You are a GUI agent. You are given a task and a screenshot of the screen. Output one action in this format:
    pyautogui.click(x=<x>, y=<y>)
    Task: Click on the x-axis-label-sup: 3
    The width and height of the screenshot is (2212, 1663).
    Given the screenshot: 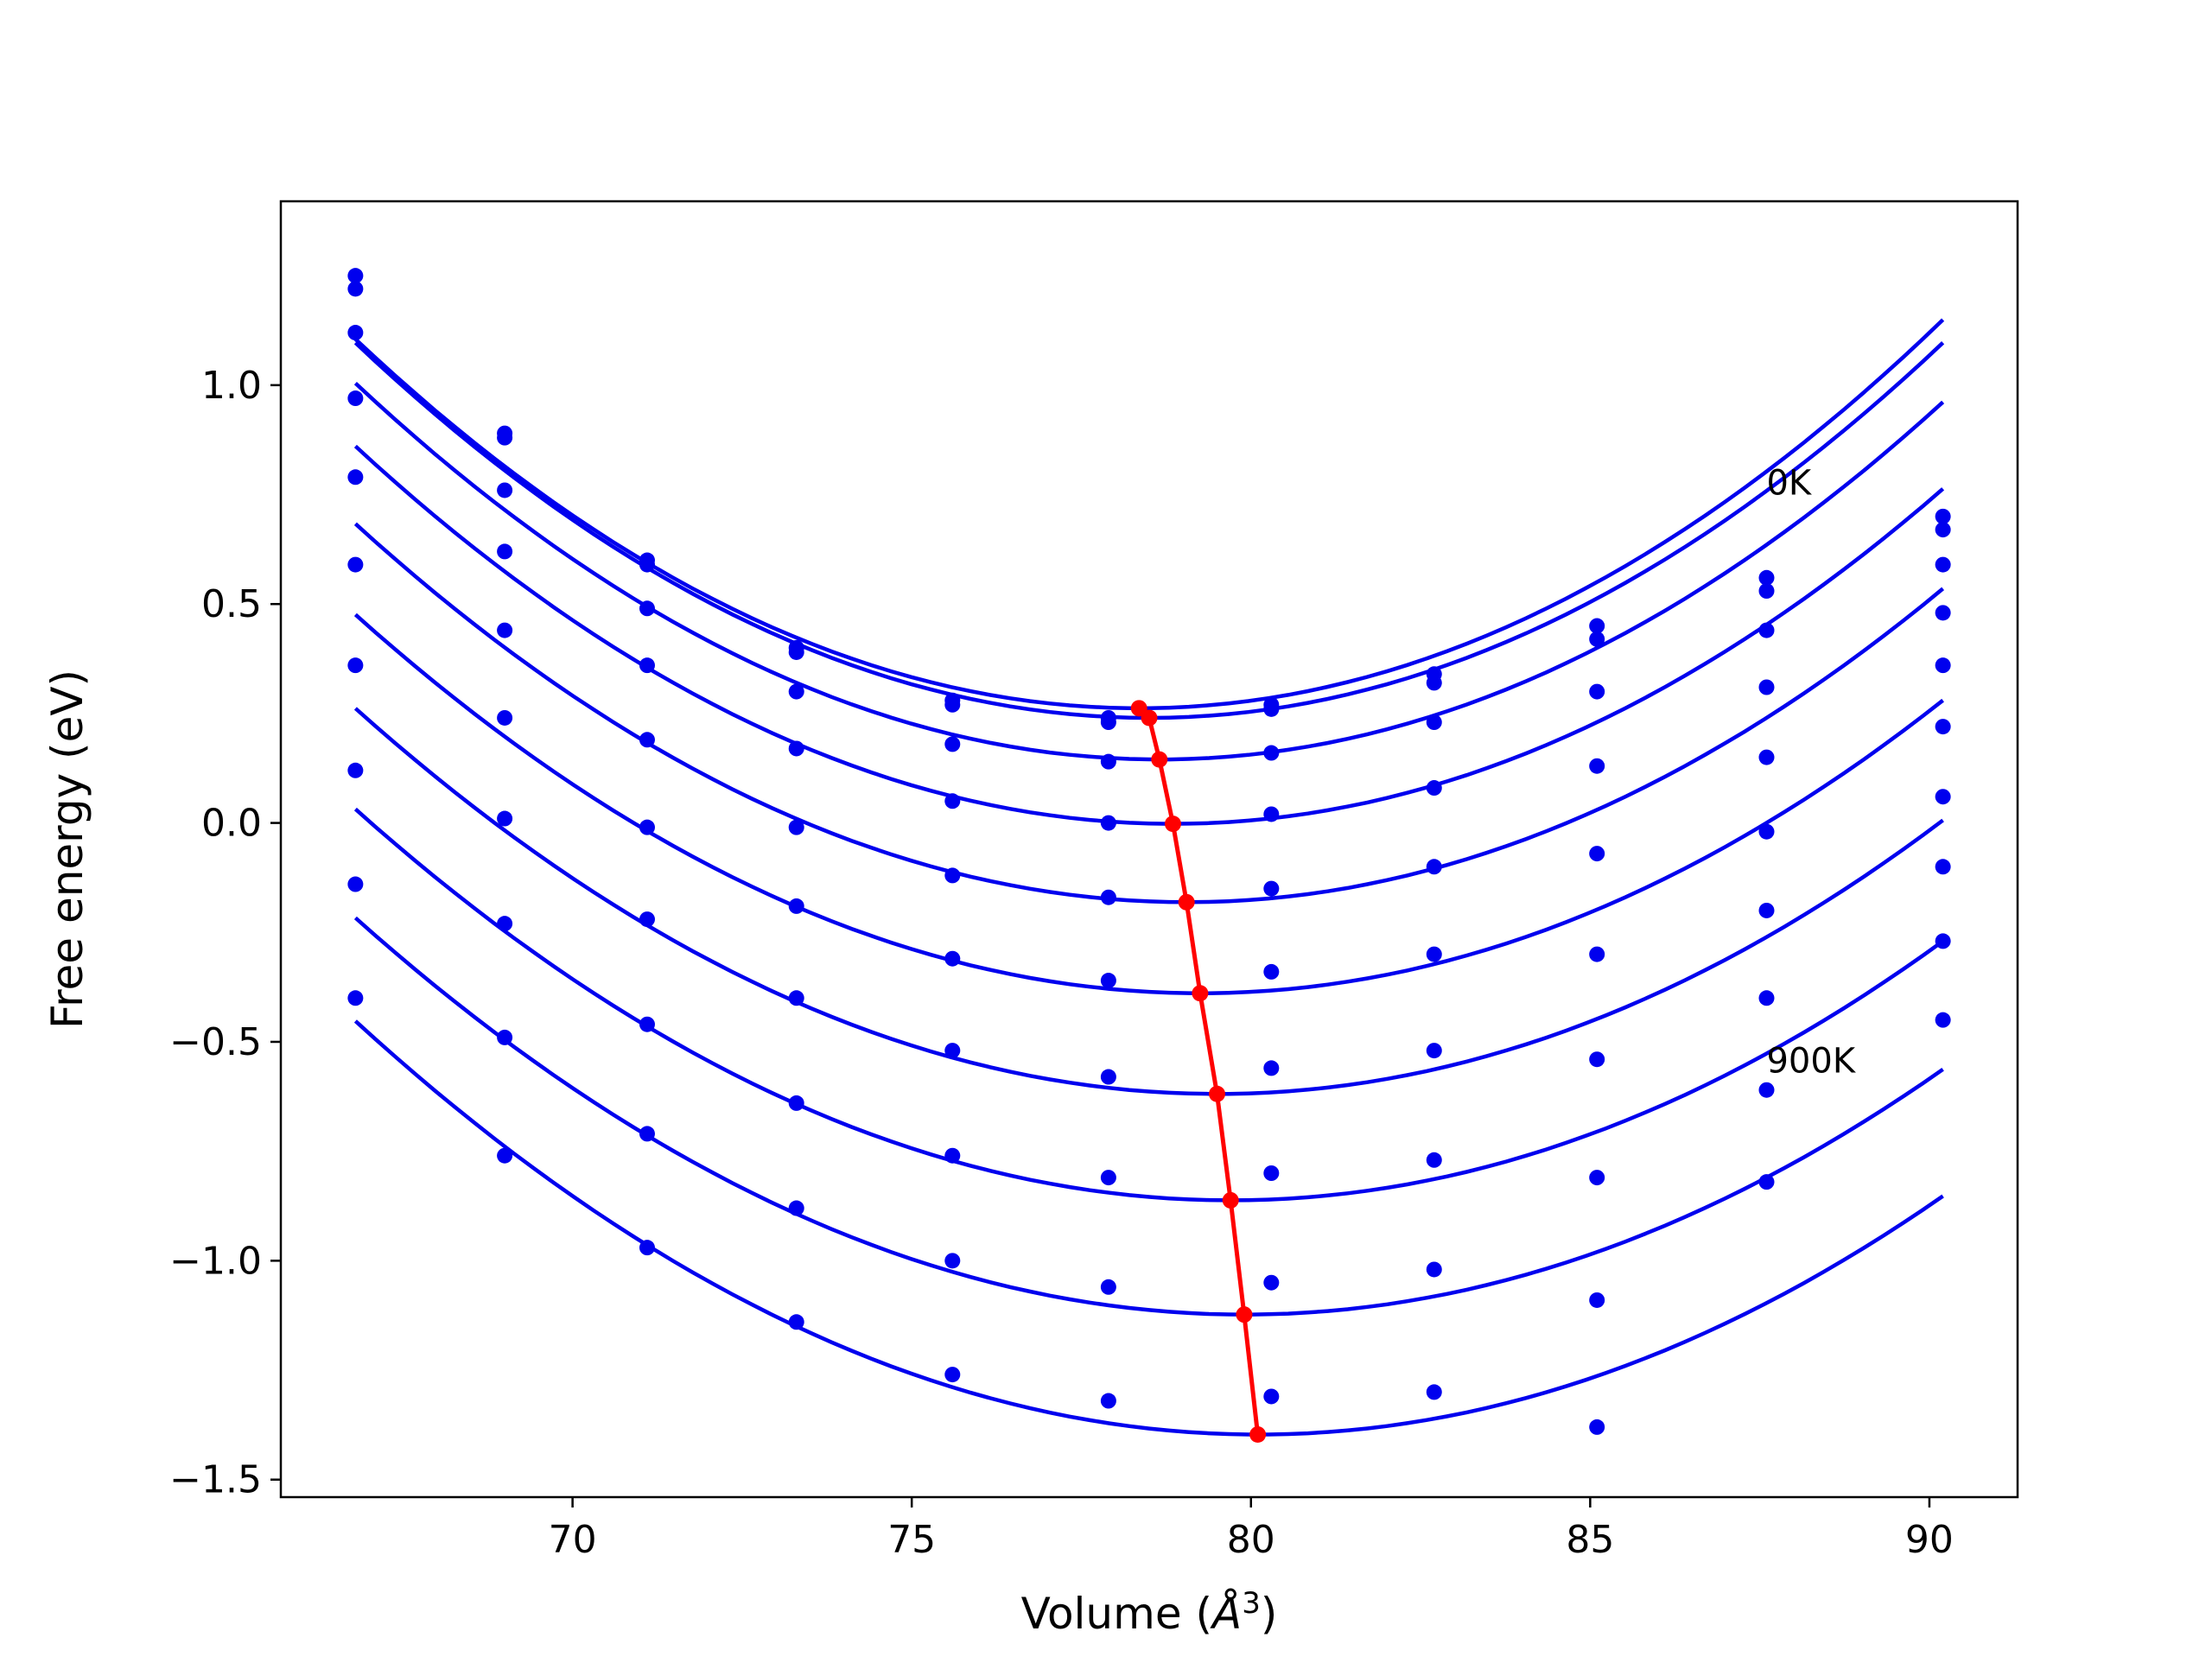 What is the action you would take?
    pyautogui.click(x=1251, y=1604)
    